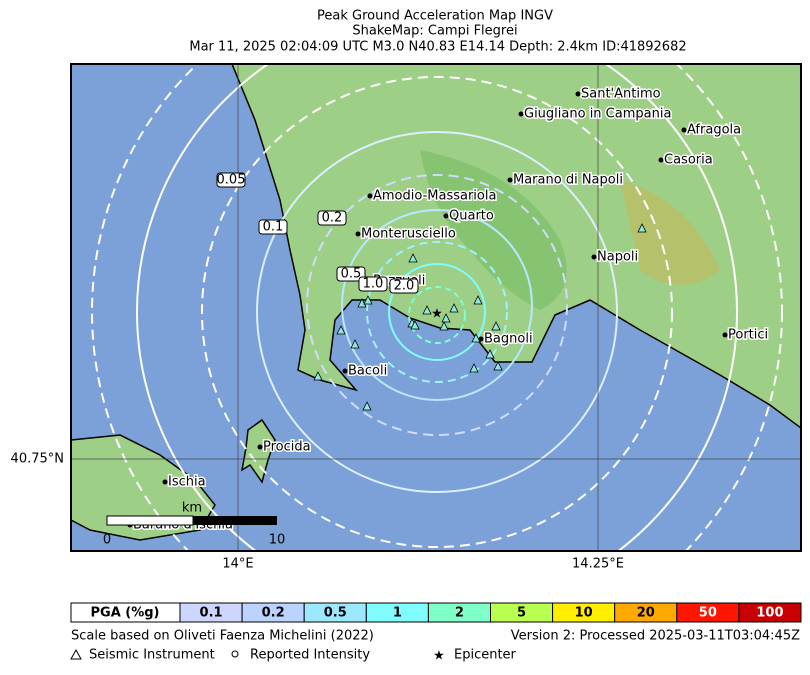  Describe the element at coordinates (471, 216) in the screenshot. I see `place-label: Quarto` at that location.